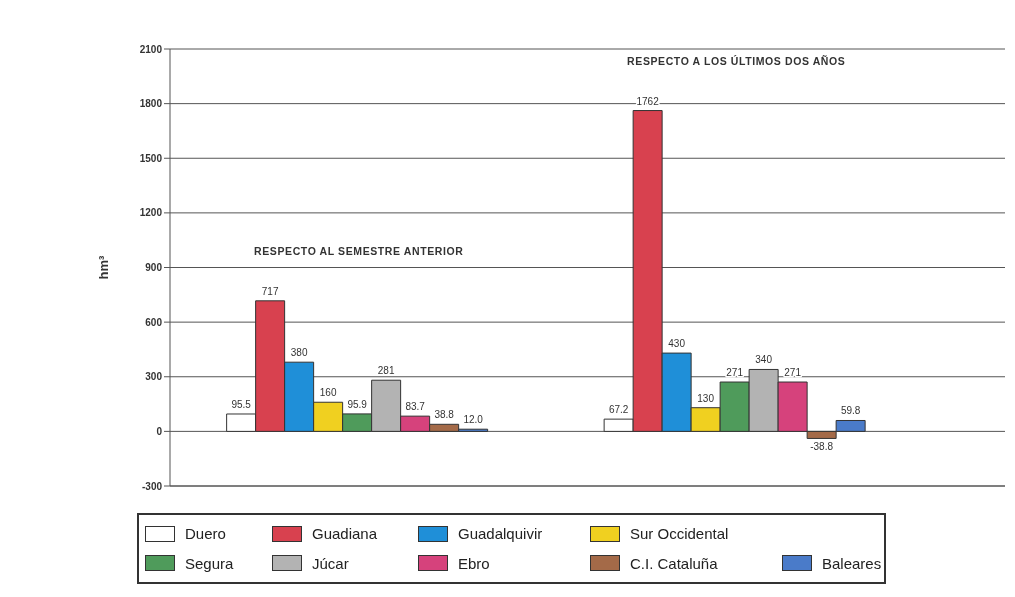 The width and height of the screenshot is (1015, 597). Describe the element at coordinates (677, 344) in the screenshot. I see `data-label: 430` at that location.